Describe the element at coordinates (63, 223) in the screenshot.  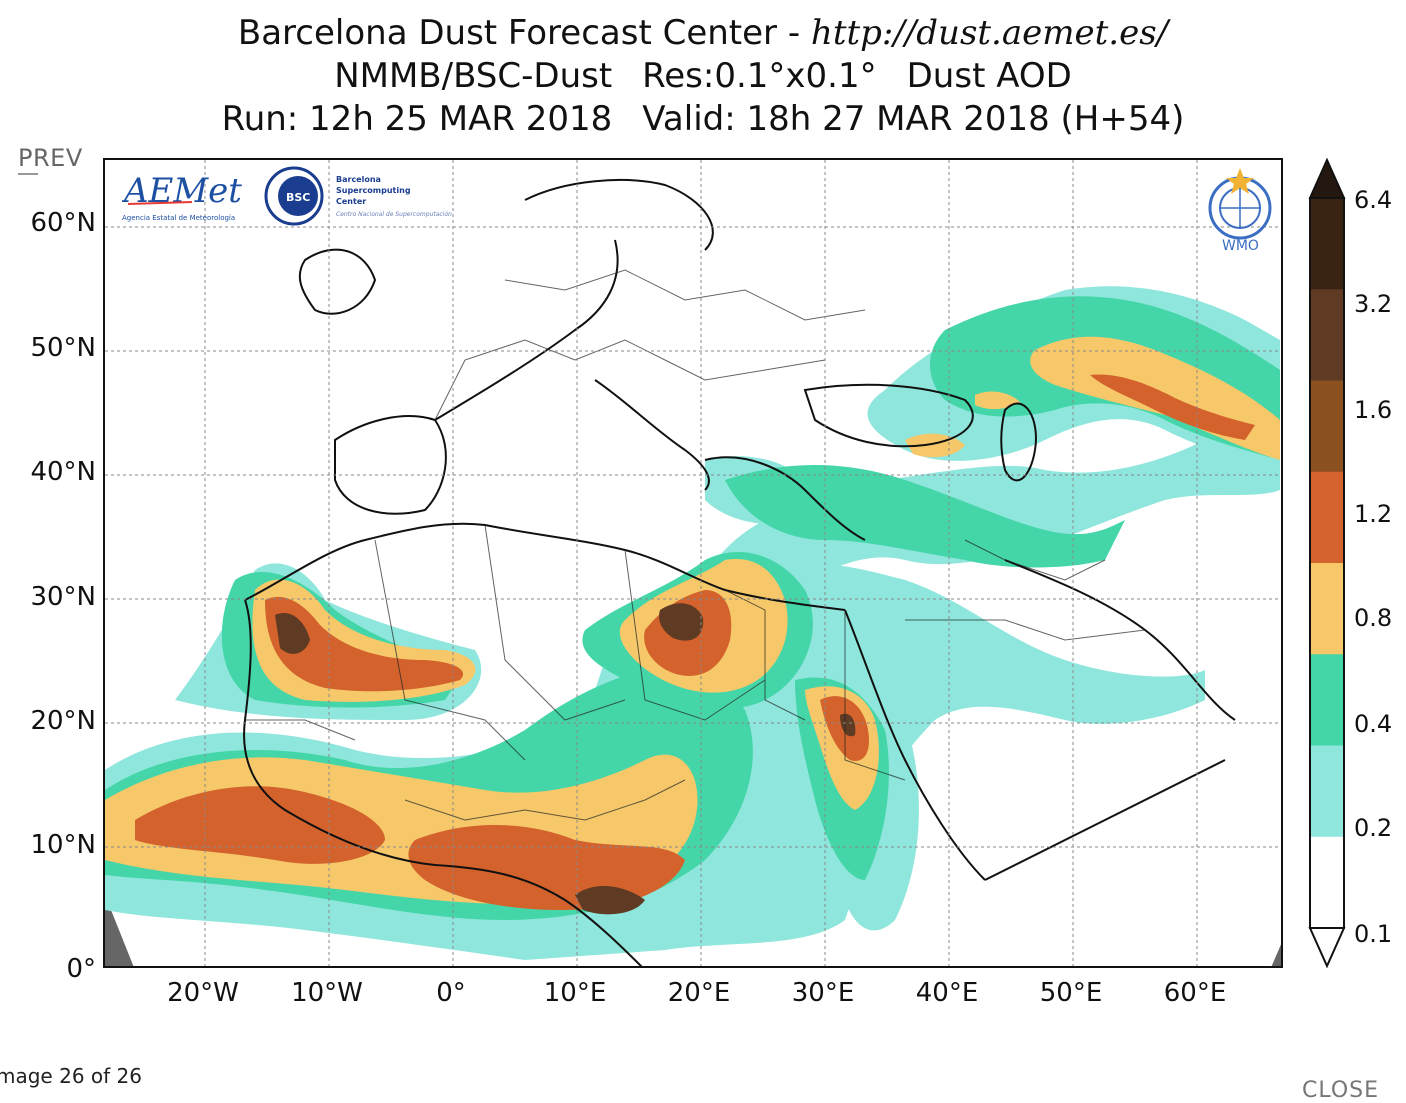
I see `lat-label: 60°N` at that location.